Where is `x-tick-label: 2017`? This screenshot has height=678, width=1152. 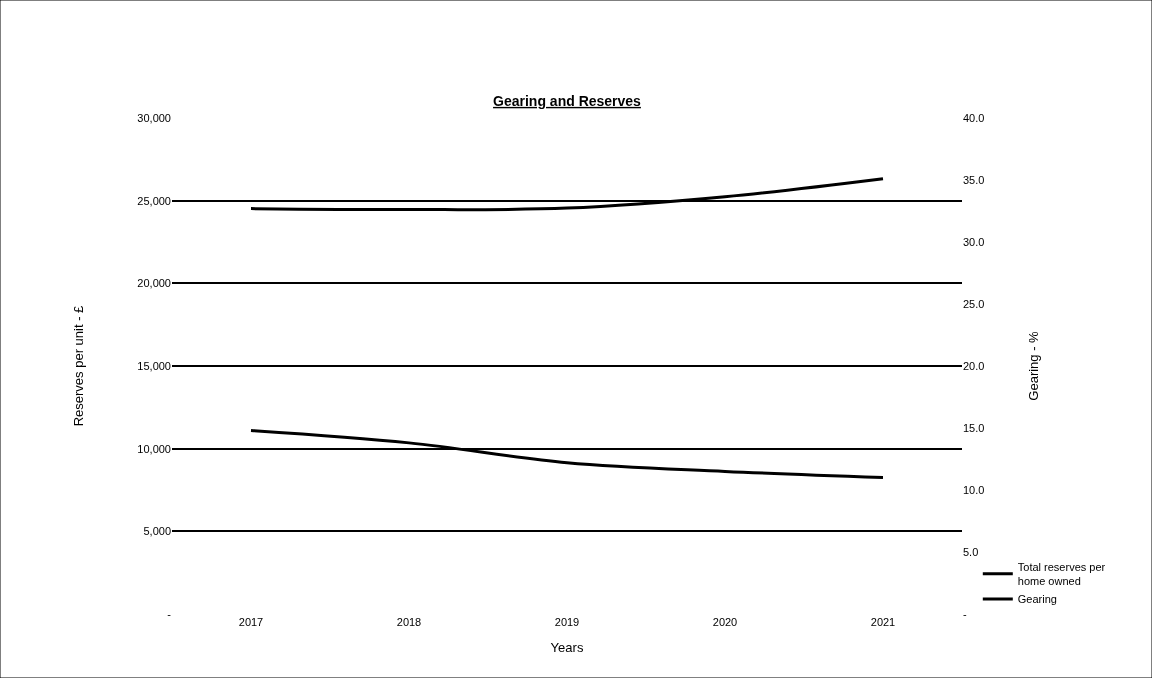
x-tick-label: 2017 is located at coordinates (251, 622).